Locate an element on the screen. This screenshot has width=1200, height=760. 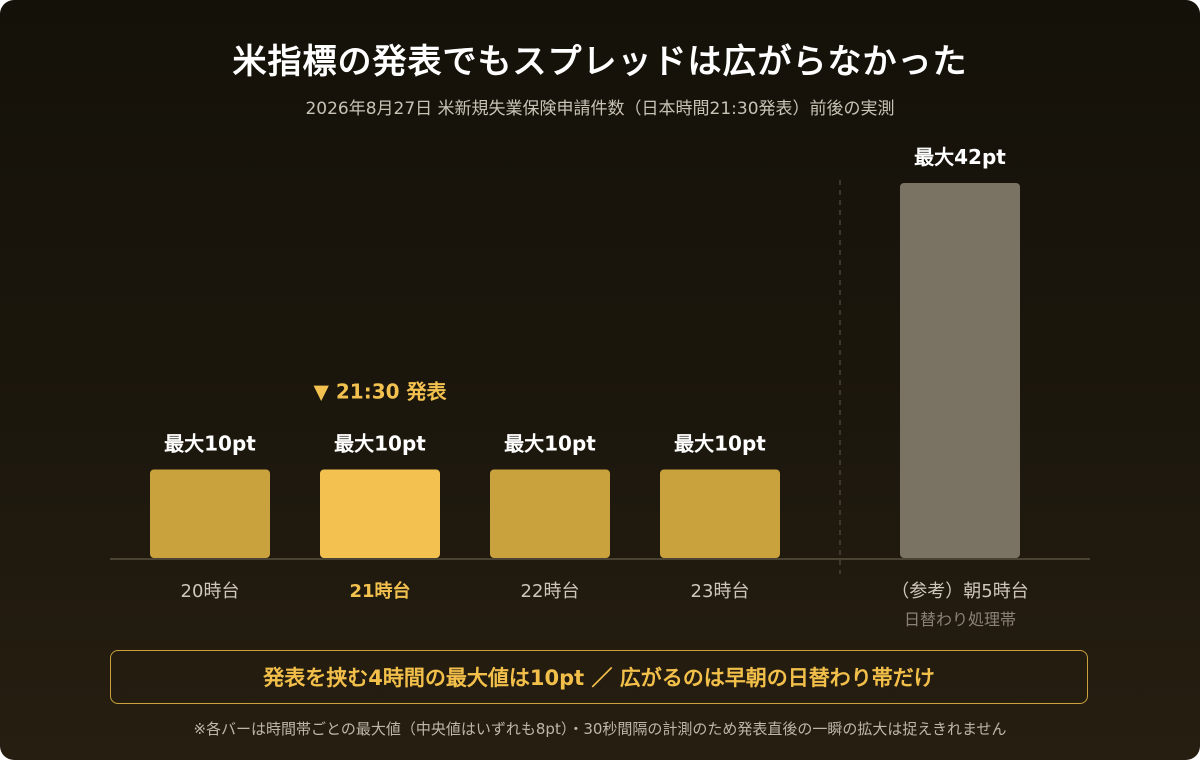
x-tick-label: 21時台 is located at coordinates (379, 591).